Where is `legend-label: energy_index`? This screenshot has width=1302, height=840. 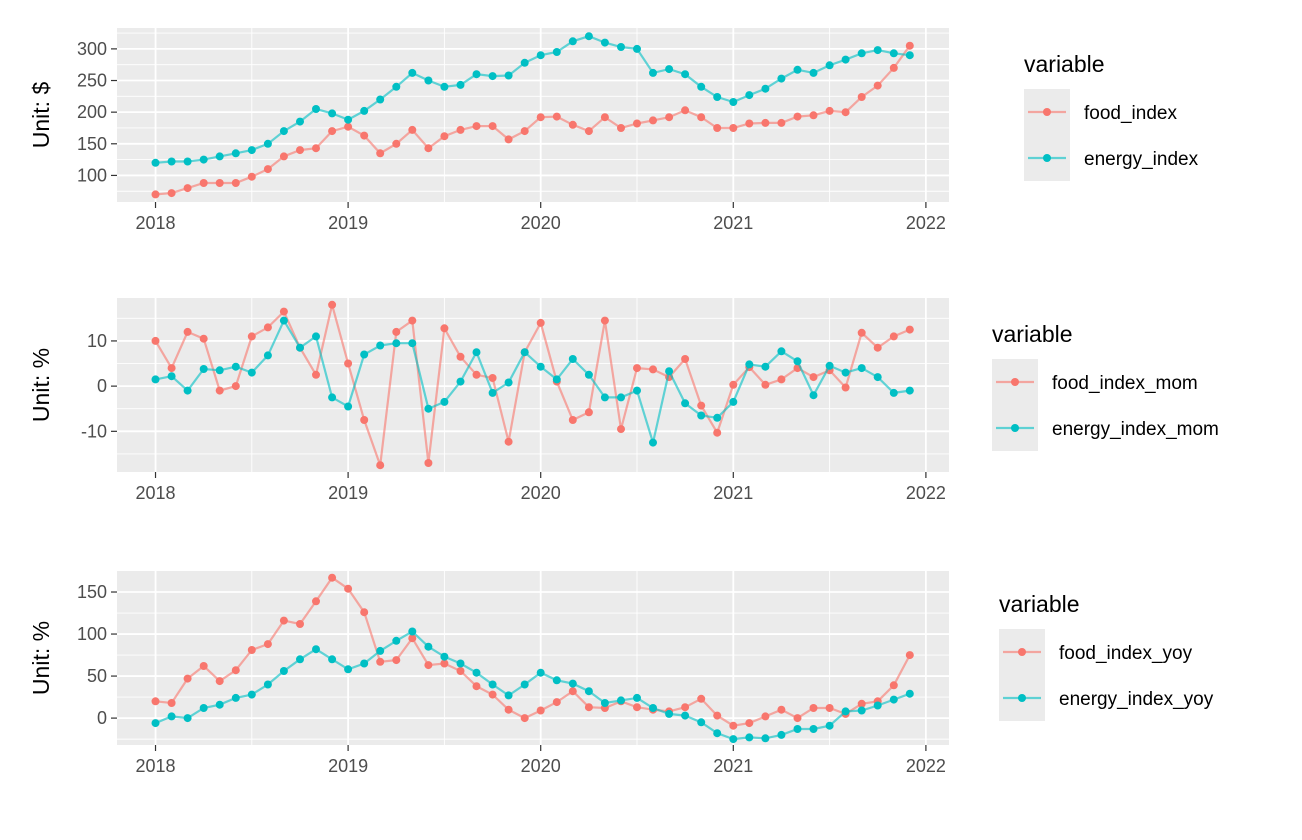 legend-label: energy_index is located at coordinates (1141, 159).